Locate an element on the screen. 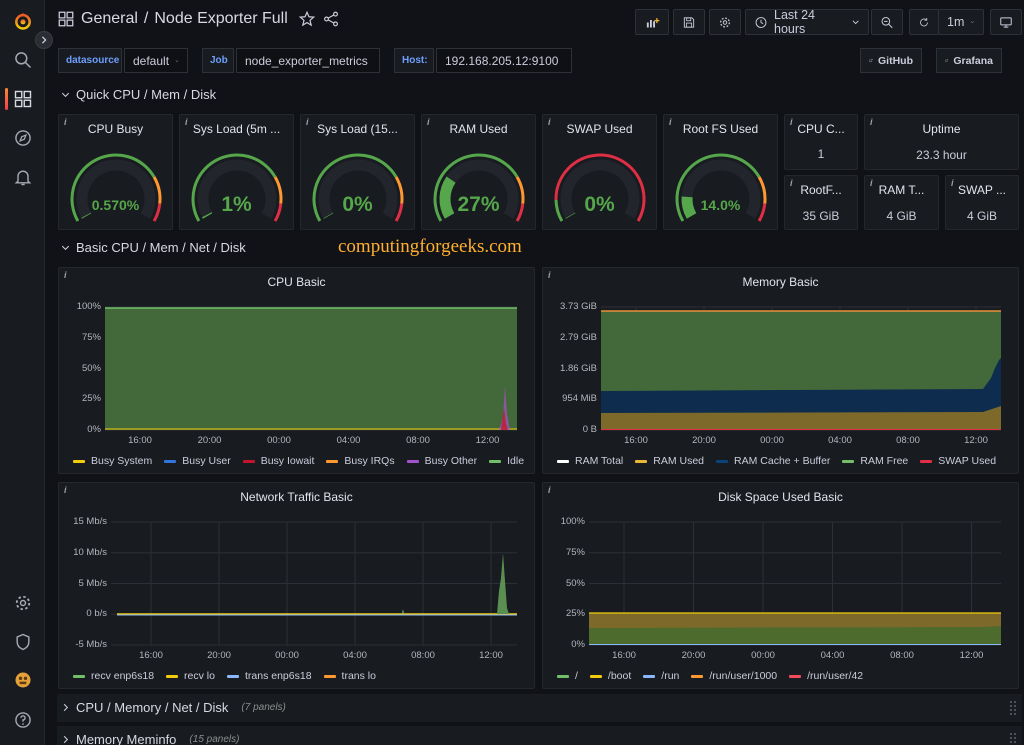  help-icon is located at coordinates (22, 720).